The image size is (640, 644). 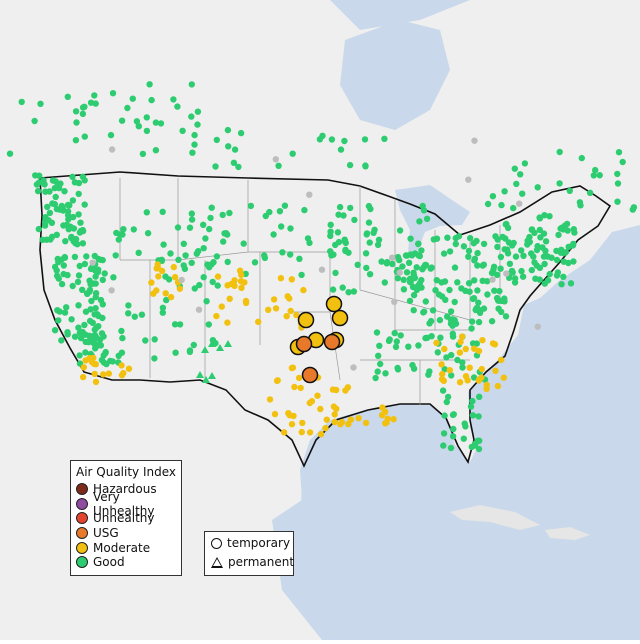 I want to click on legend-permanent: permanent, so click(x=249, y=562).